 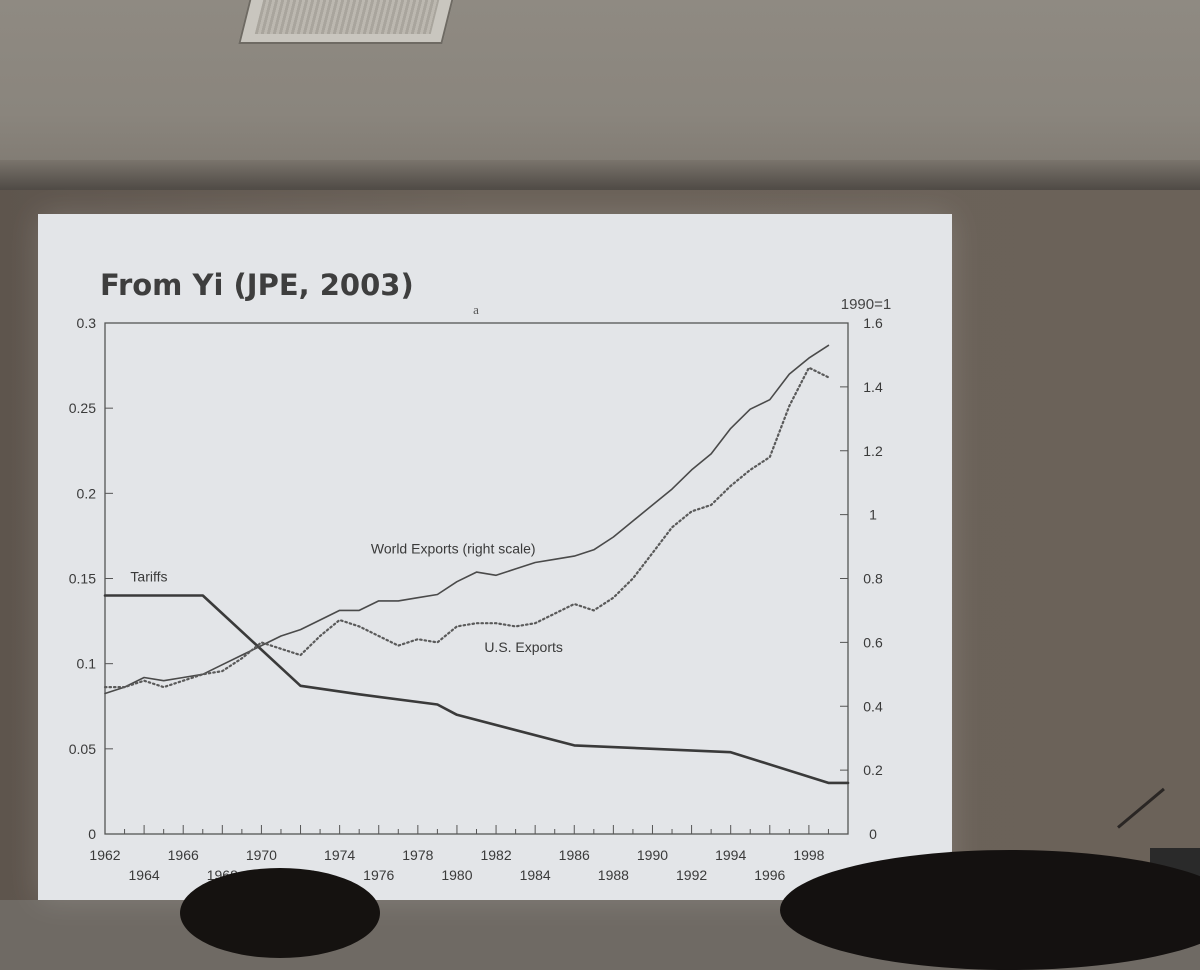 I want to click on right-axis-title: 1990=1, so click(x=866, y=304).